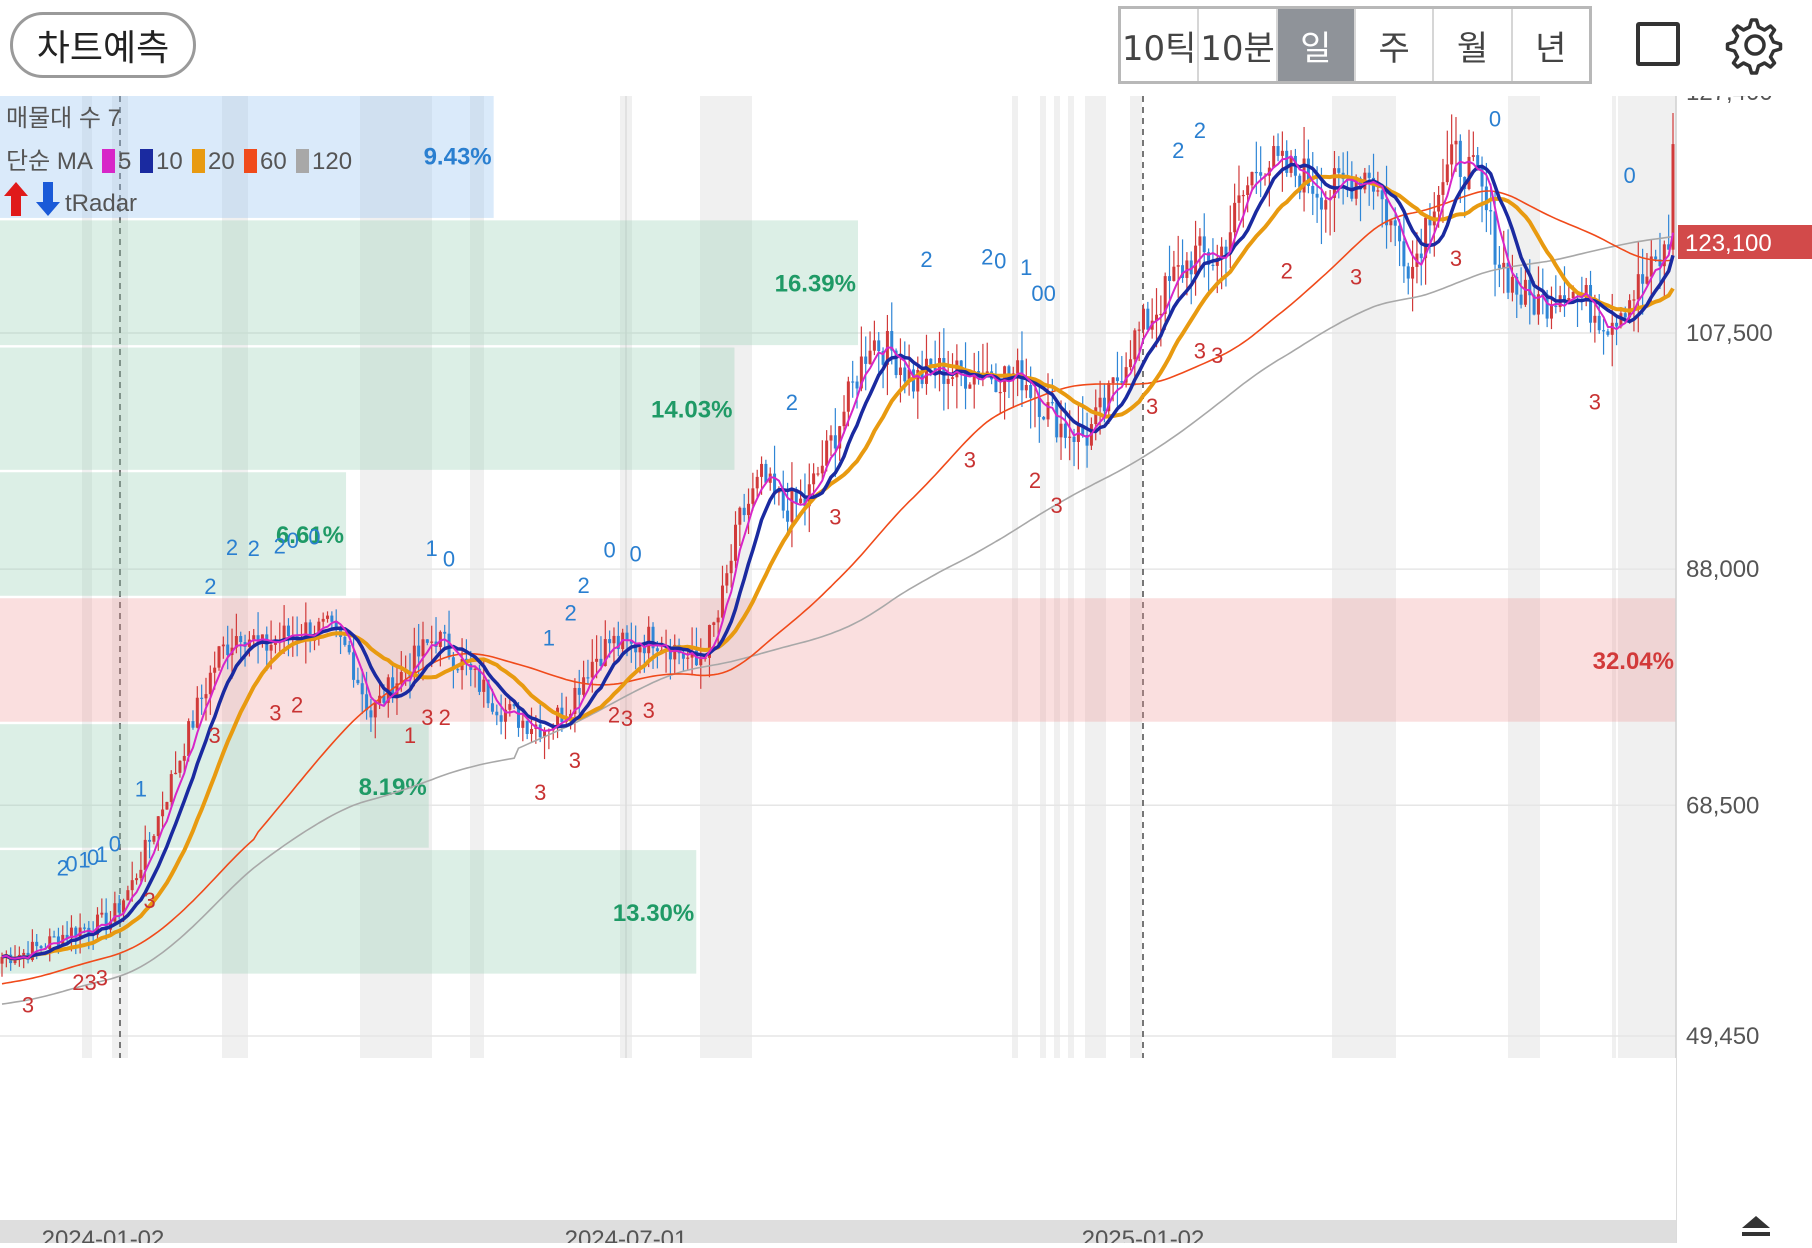 The width and height of the screenshot is (1812, 1248). Describe the element at coordinates (1658, 44) in the screenshot. I see `square-icon` at that location.